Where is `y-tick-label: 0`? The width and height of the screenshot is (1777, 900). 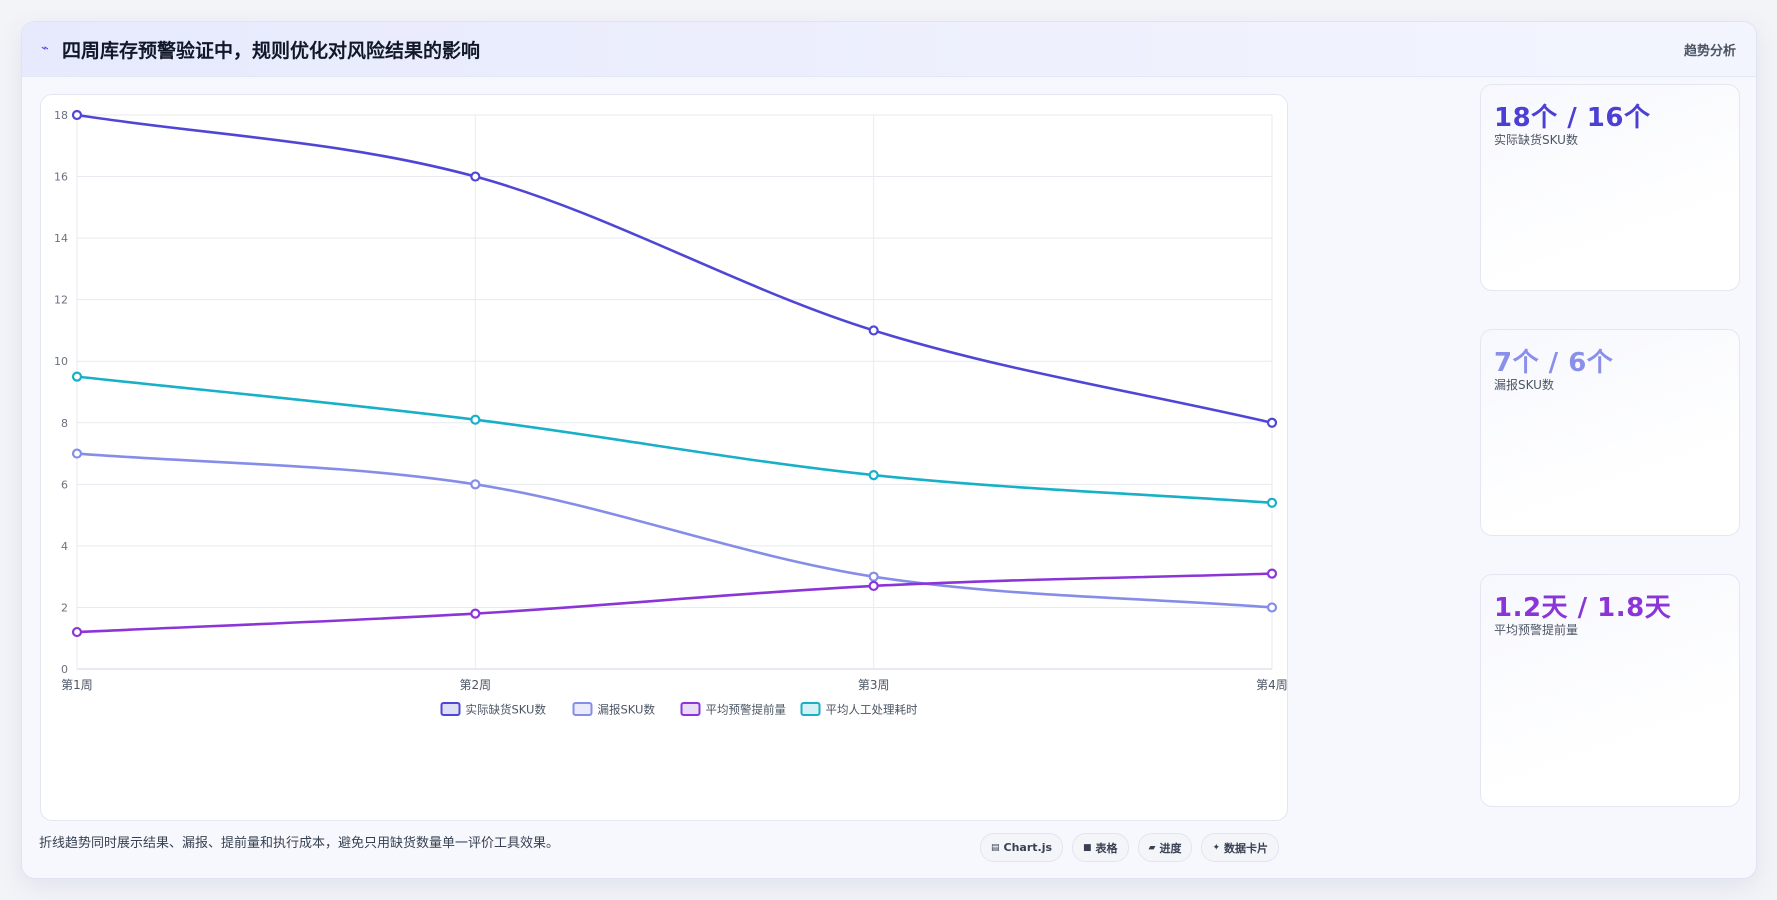 y-tick-label: 0 is located at coordinates (64, 669).